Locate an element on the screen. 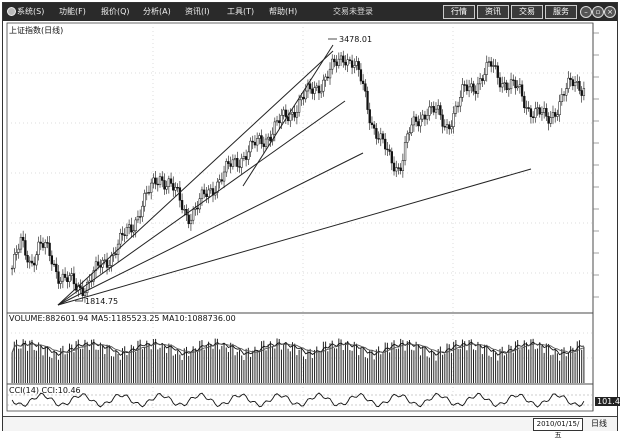  menu-function: 功能(F) is located at coordinates (72, 11).